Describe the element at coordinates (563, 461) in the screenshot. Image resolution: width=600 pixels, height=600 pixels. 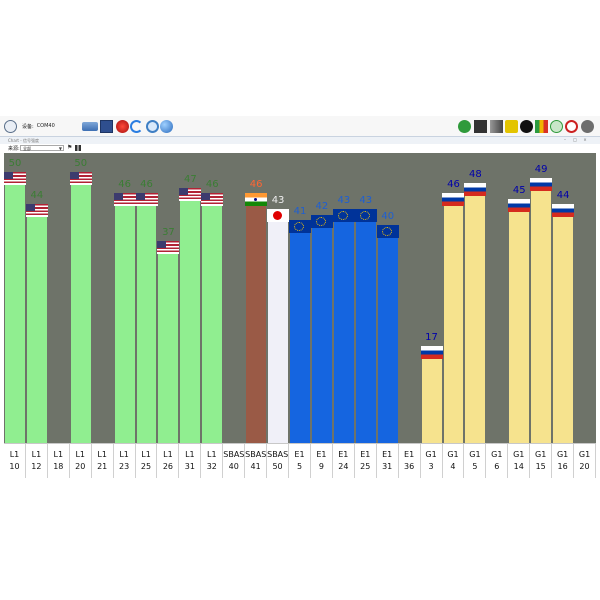
I see `satellite-label-g1-16: G1 16` at that location.